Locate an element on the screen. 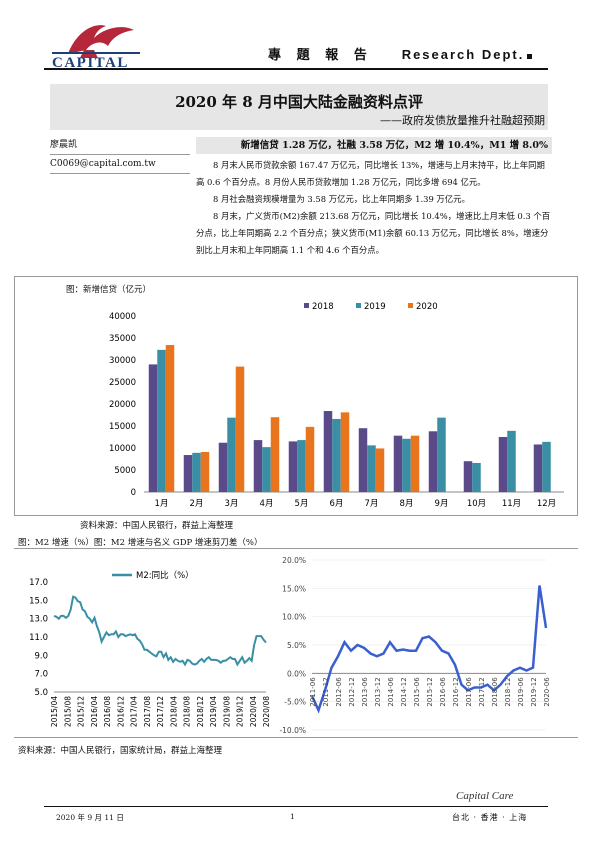 This screenshot has height=842, width=595. x-tick-label: 2013-12 is located at coordinates (378, 691).